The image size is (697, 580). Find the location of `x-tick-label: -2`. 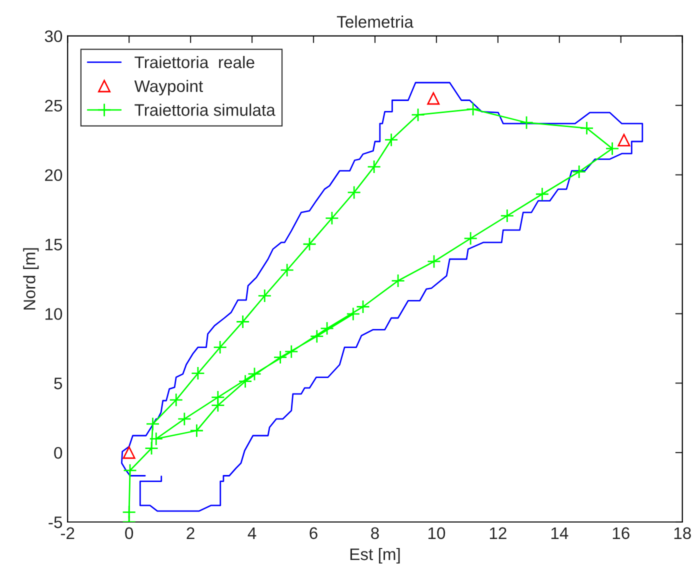

x-tick-label: -2 is located at coordinates (67, 533).